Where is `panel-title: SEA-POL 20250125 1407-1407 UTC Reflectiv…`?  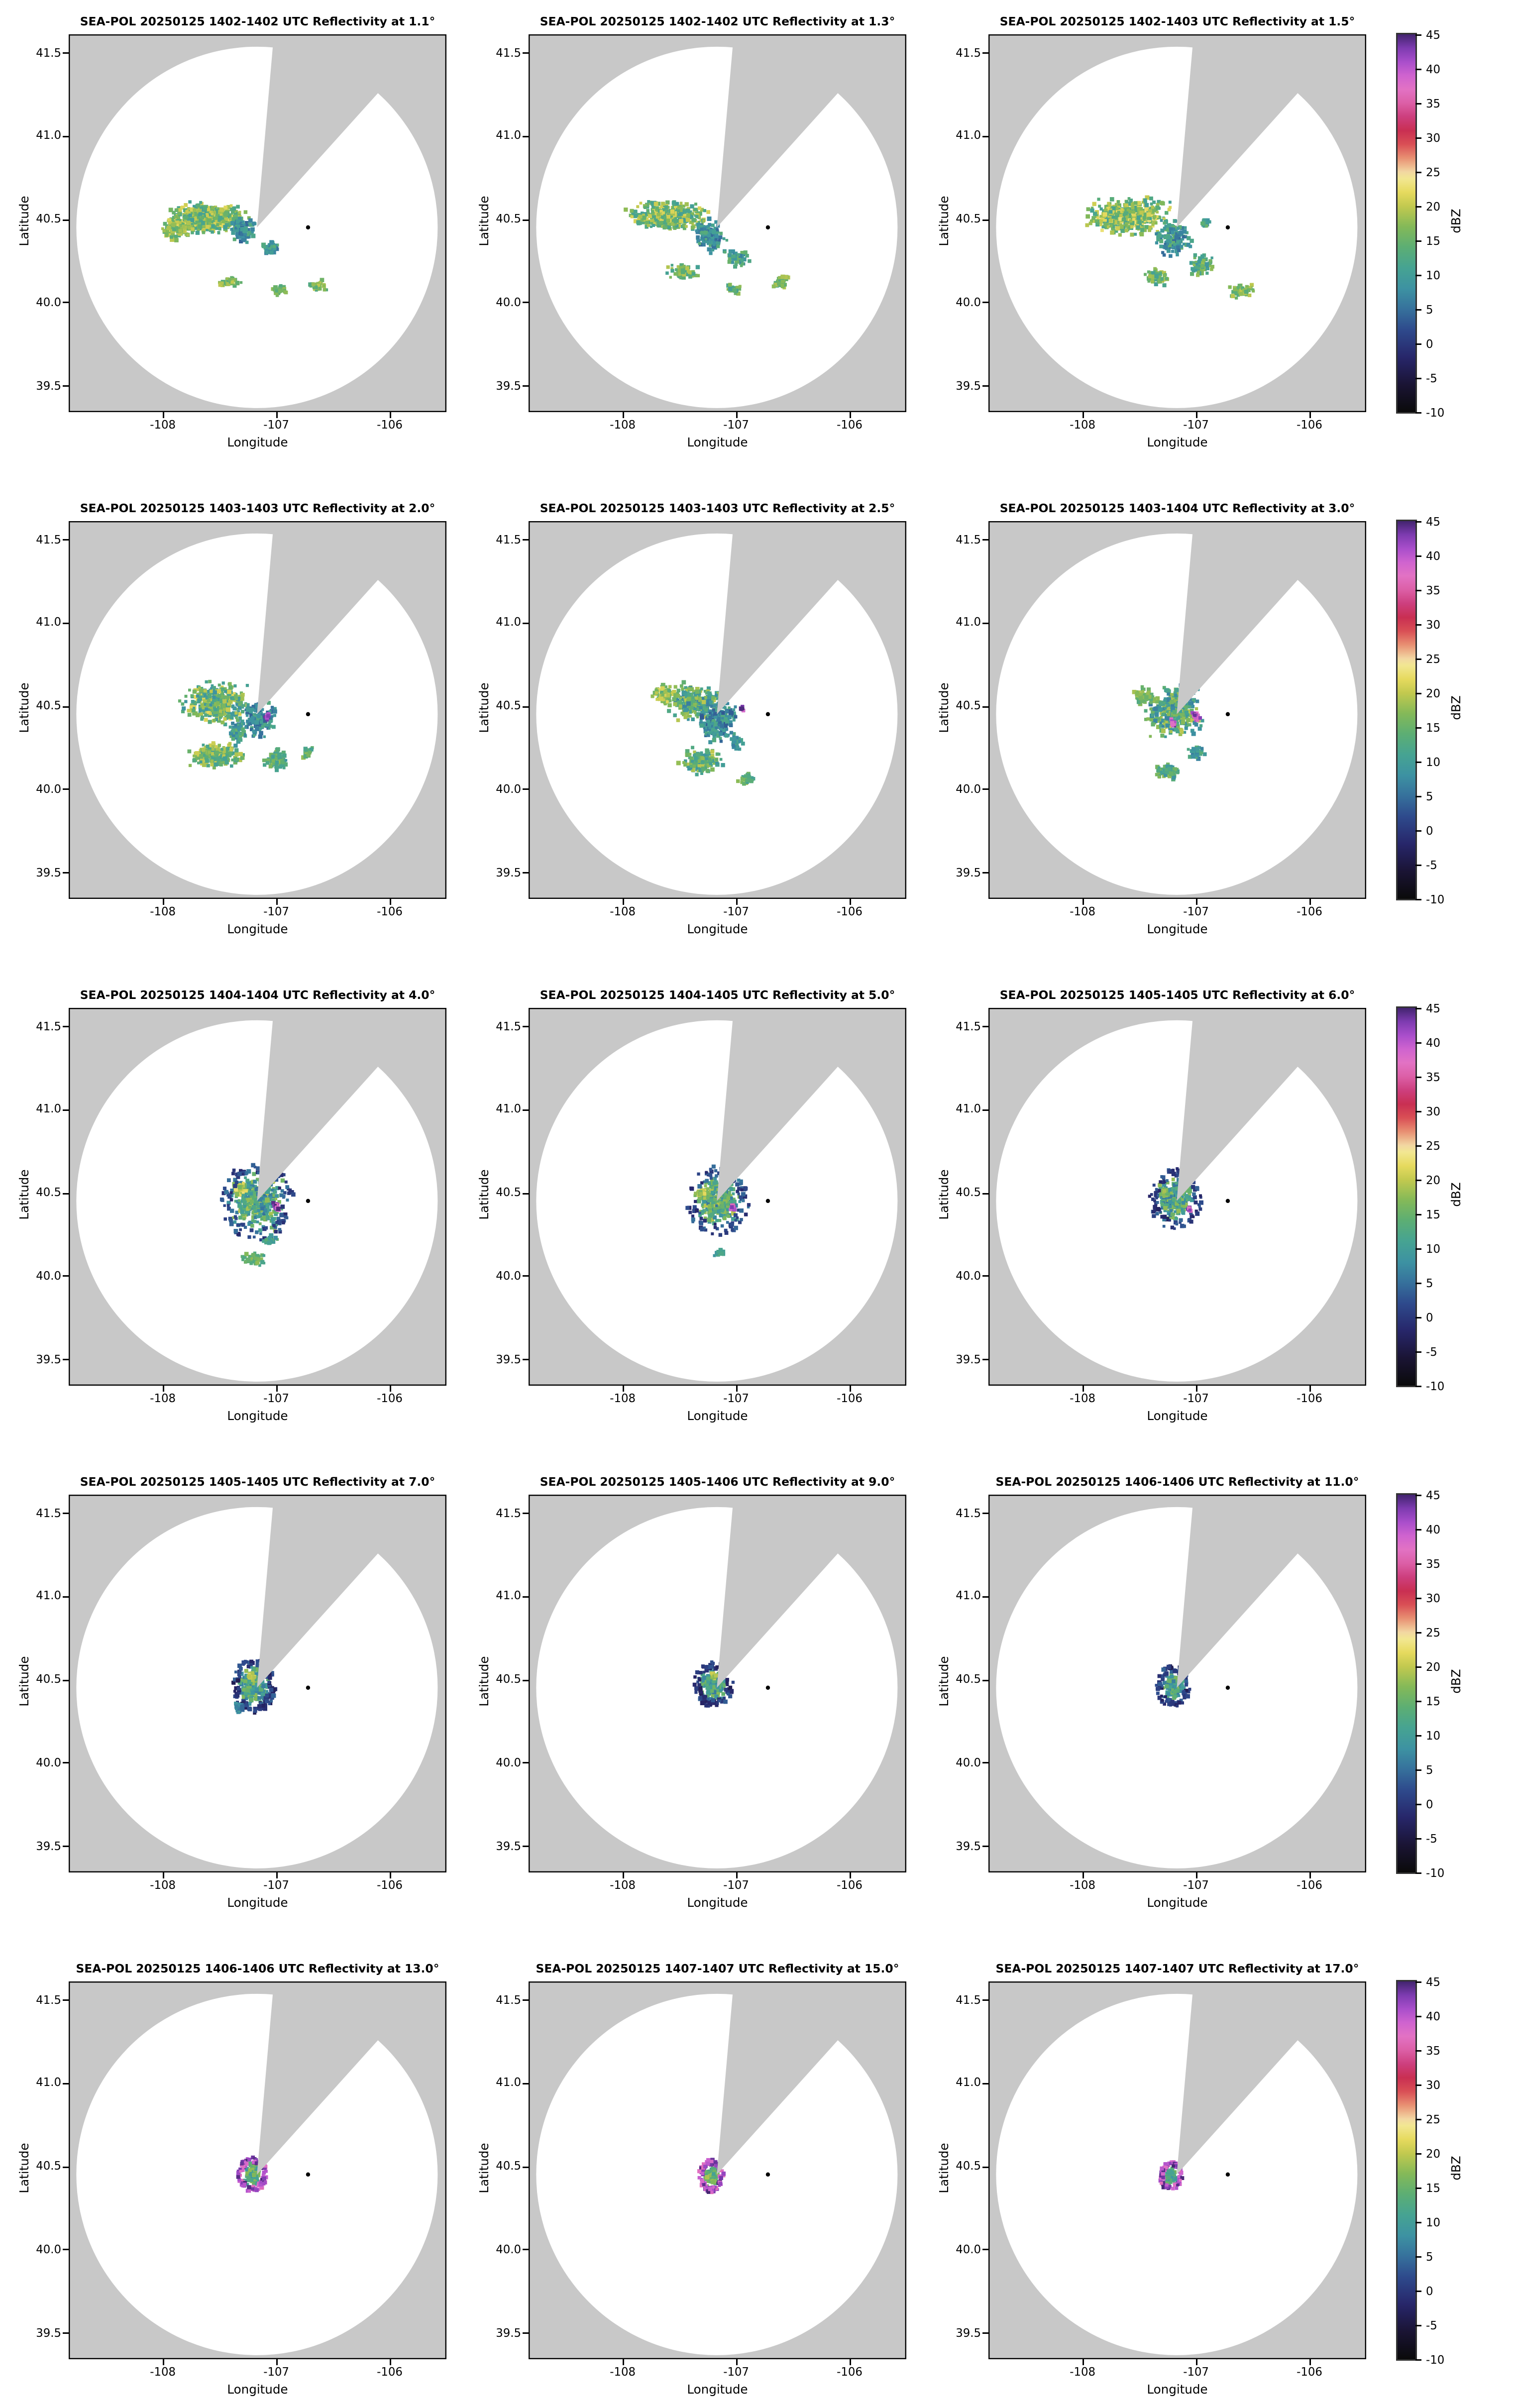 panel-title: SEA-POL 20250125 1407-1407 UTC Reflectiv… is located at coordinates (1177, 1968).